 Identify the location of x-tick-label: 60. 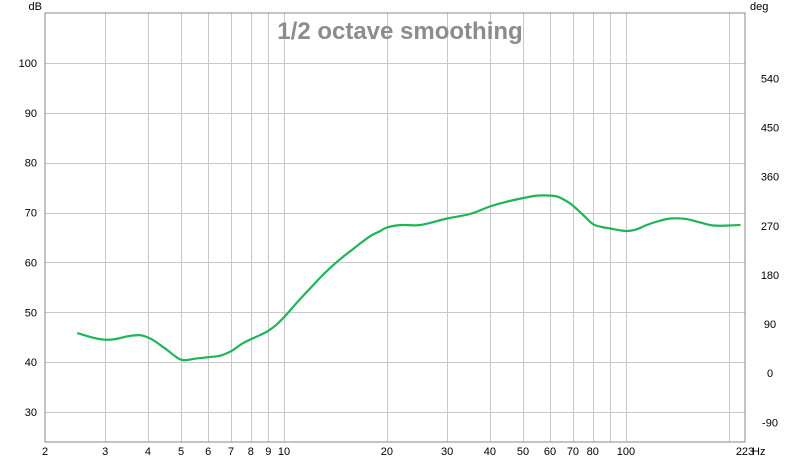
(550, 452).